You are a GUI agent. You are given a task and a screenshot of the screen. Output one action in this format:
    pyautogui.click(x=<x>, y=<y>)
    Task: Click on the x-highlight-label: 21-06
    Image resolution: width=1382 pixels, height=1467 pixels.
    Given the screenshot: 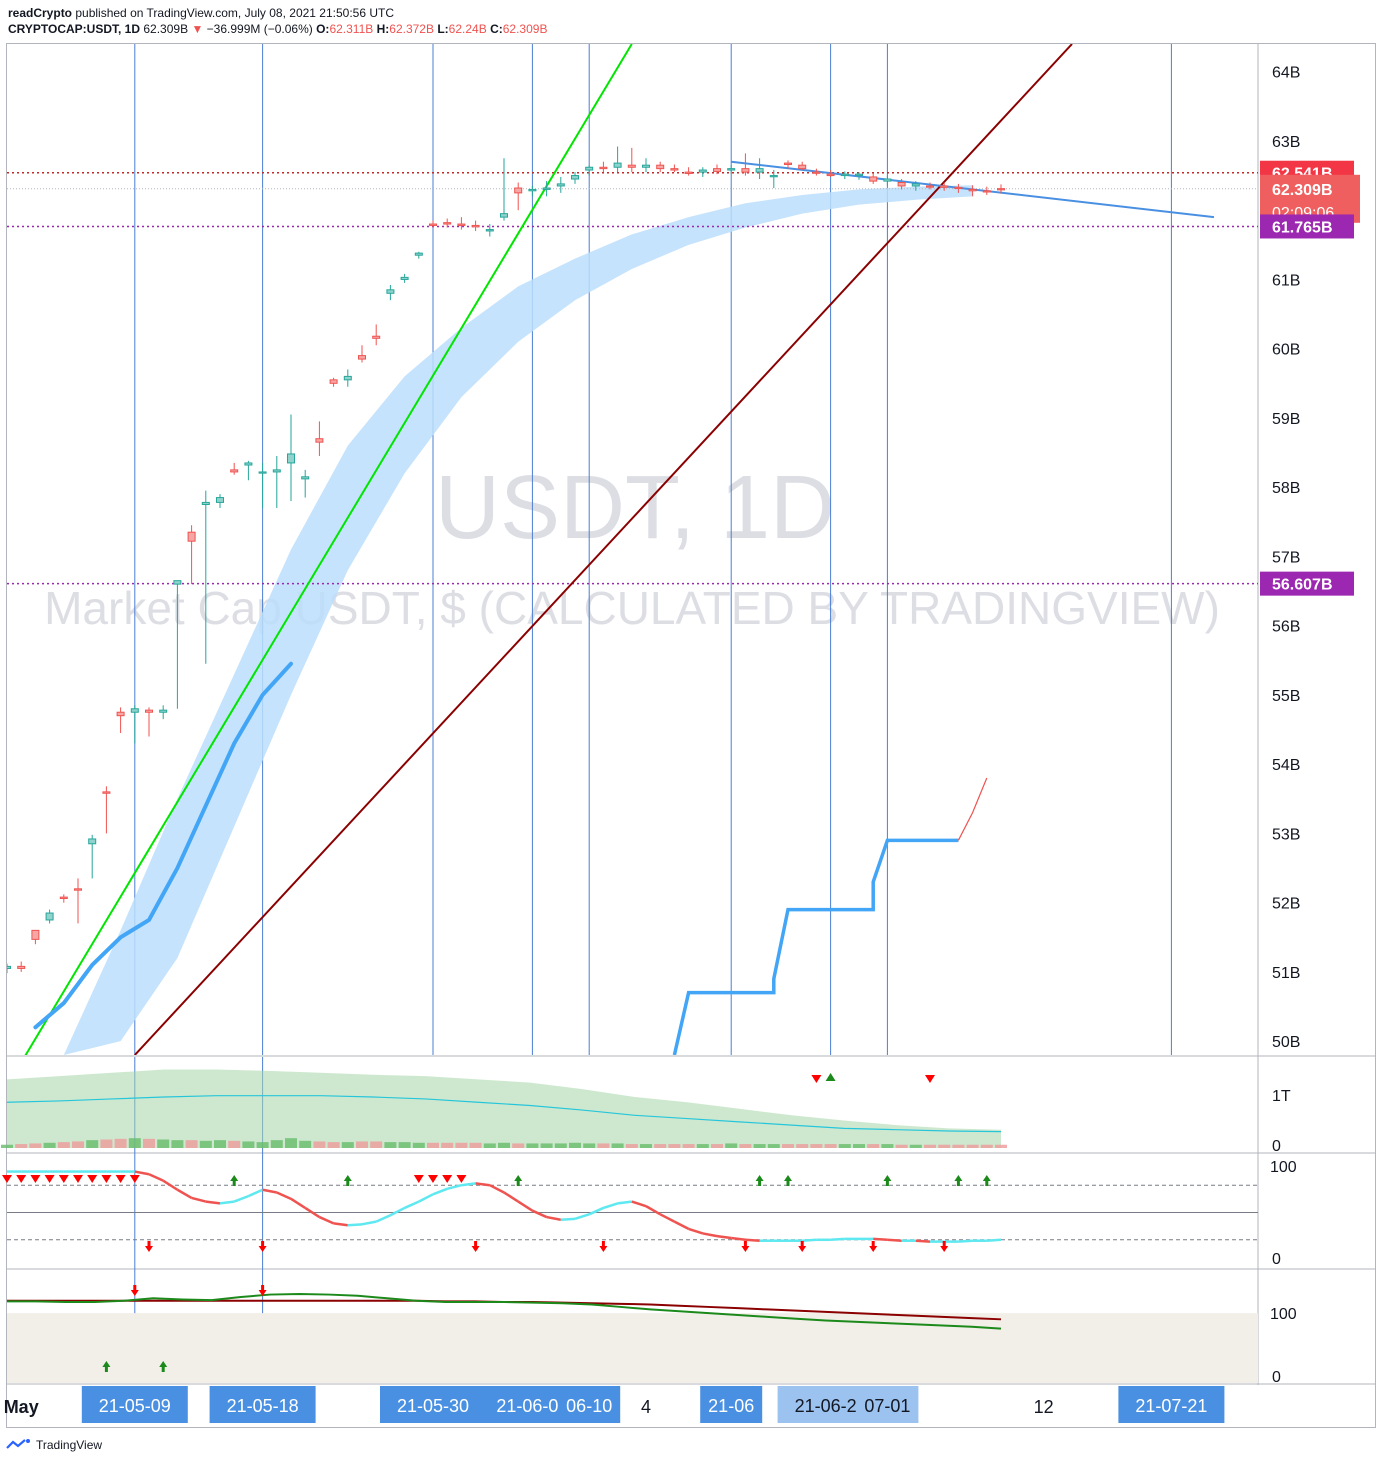 What is the action you would take?
    pyautogui.click(x=731, y=1406)
    